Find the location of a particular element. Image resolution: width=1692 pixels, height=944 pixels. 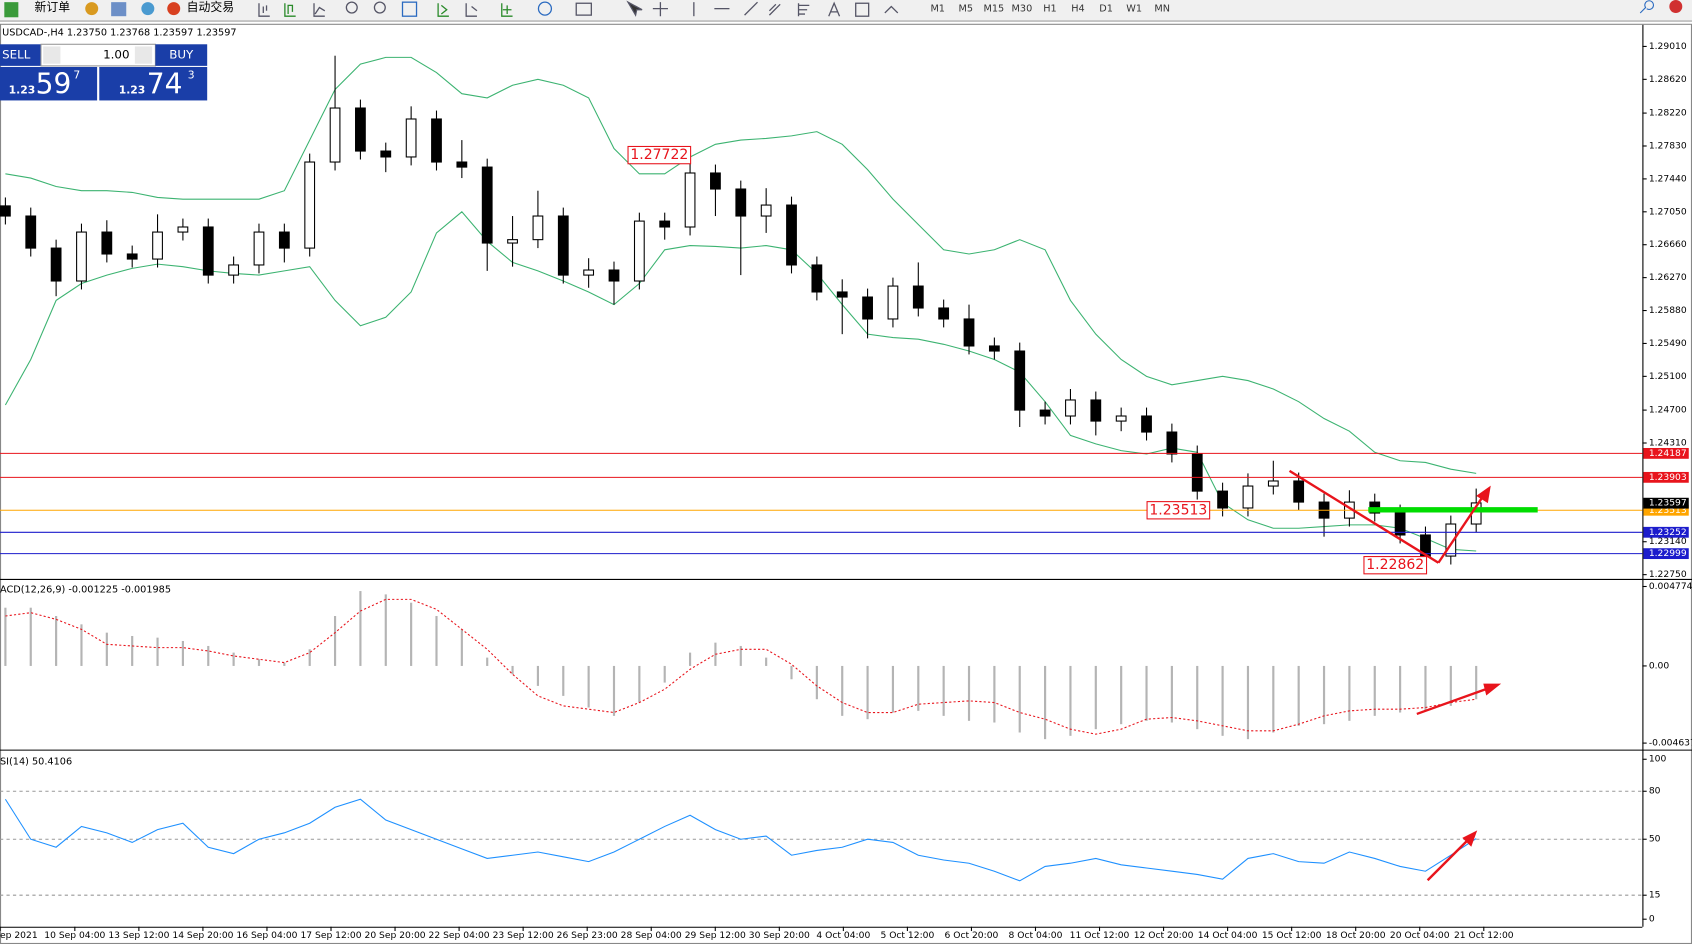

x-tick-label: 28 Sep 04:00 is located at coordinates (651, 935).